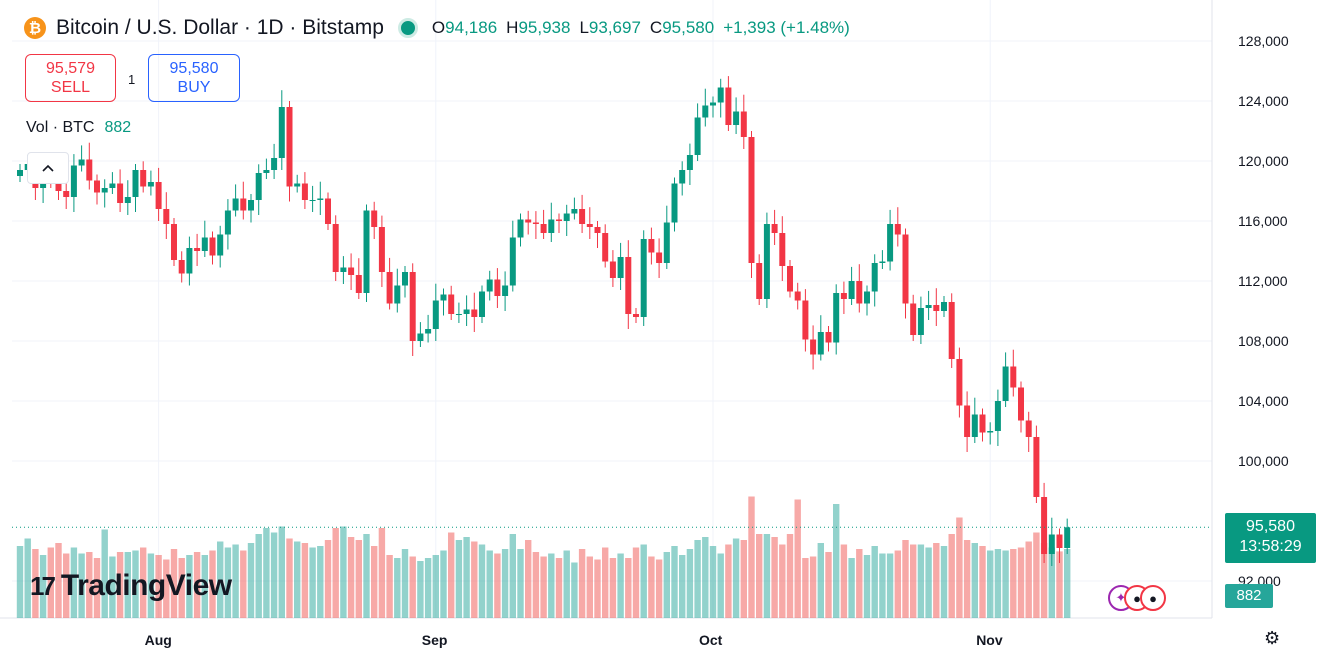  I want to click on us-flag-icon: ●, so click(1153, 598).